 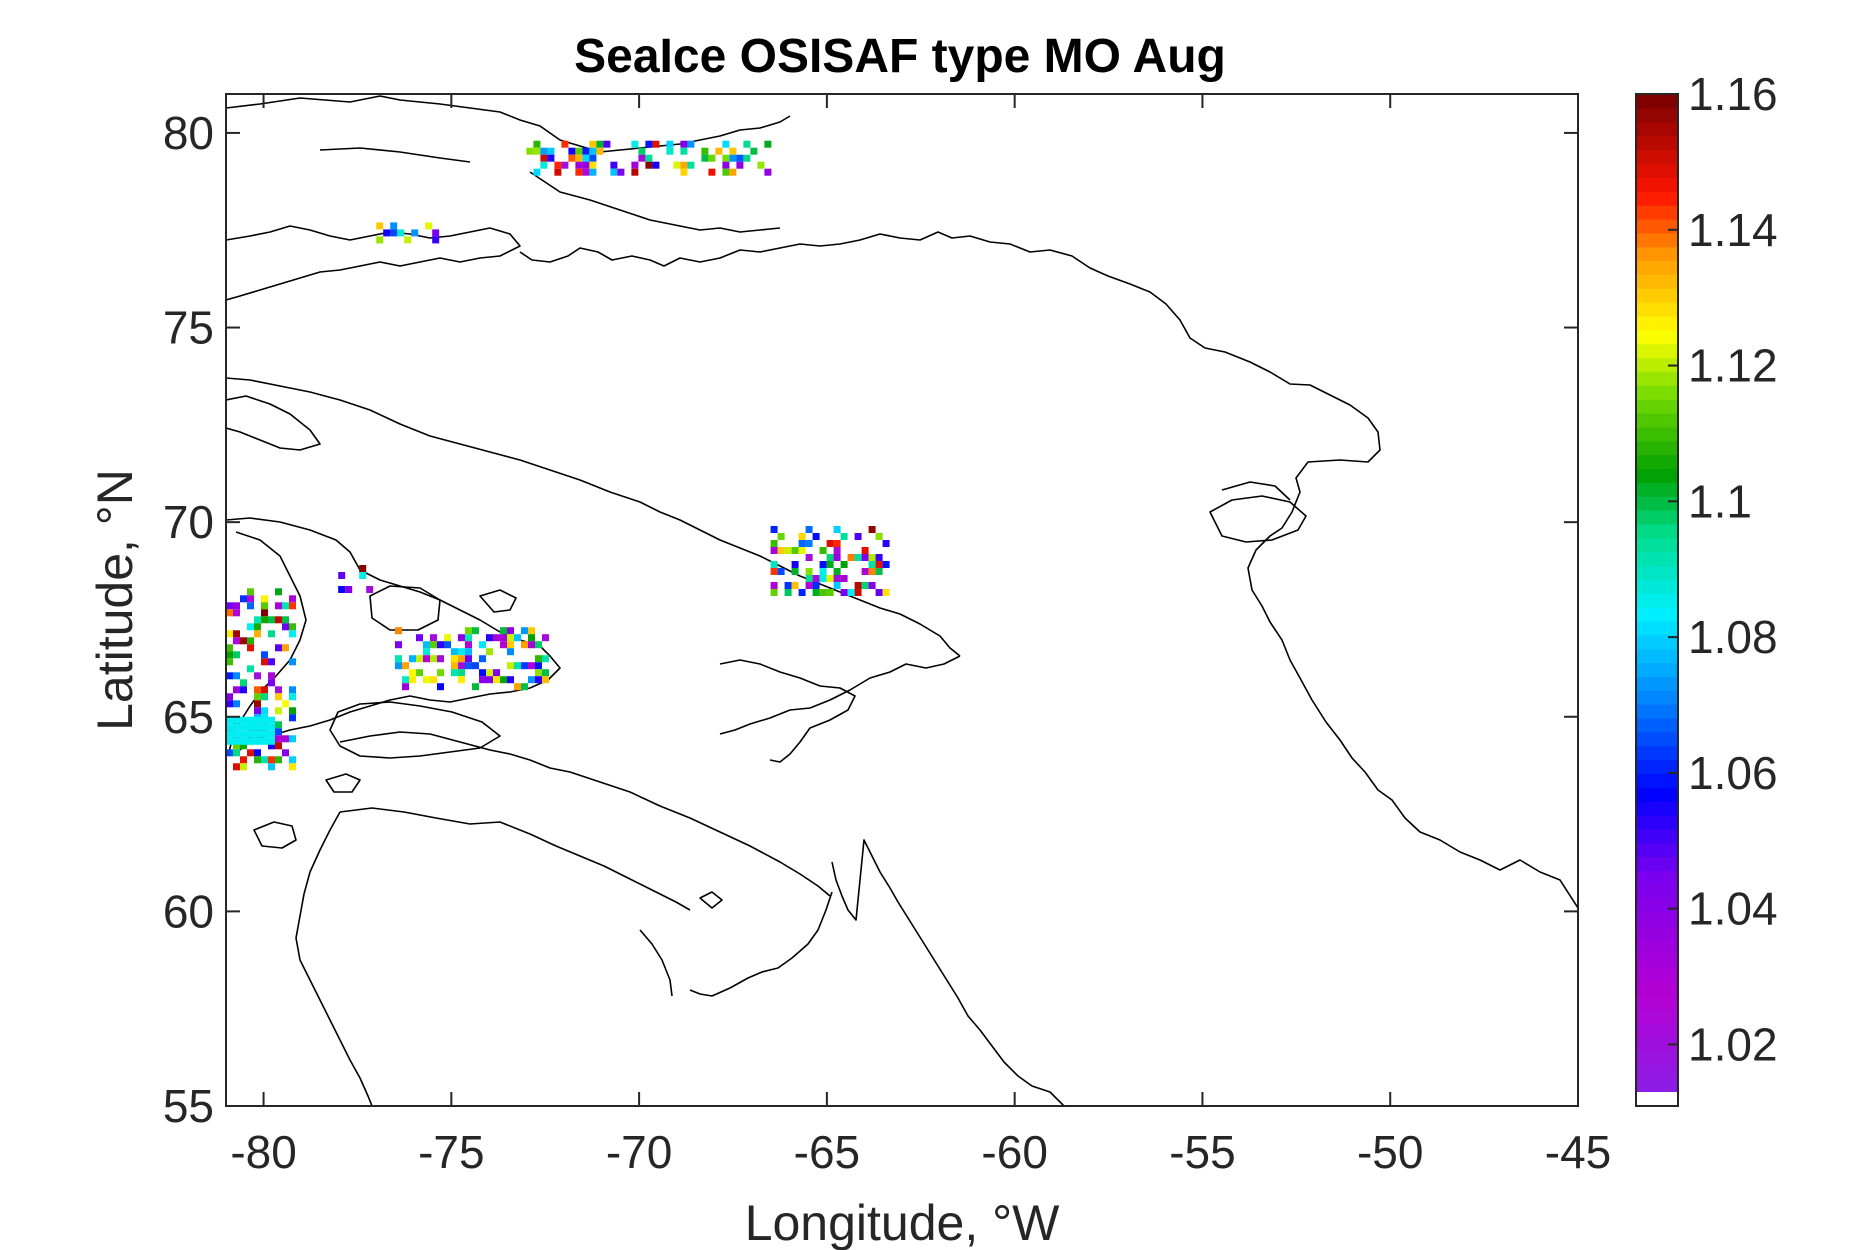 What do you see at coordinates (115, 600) in the screenshot?
I see `y-axis-label: Latitude, °N` at bounding box center [115, 600].